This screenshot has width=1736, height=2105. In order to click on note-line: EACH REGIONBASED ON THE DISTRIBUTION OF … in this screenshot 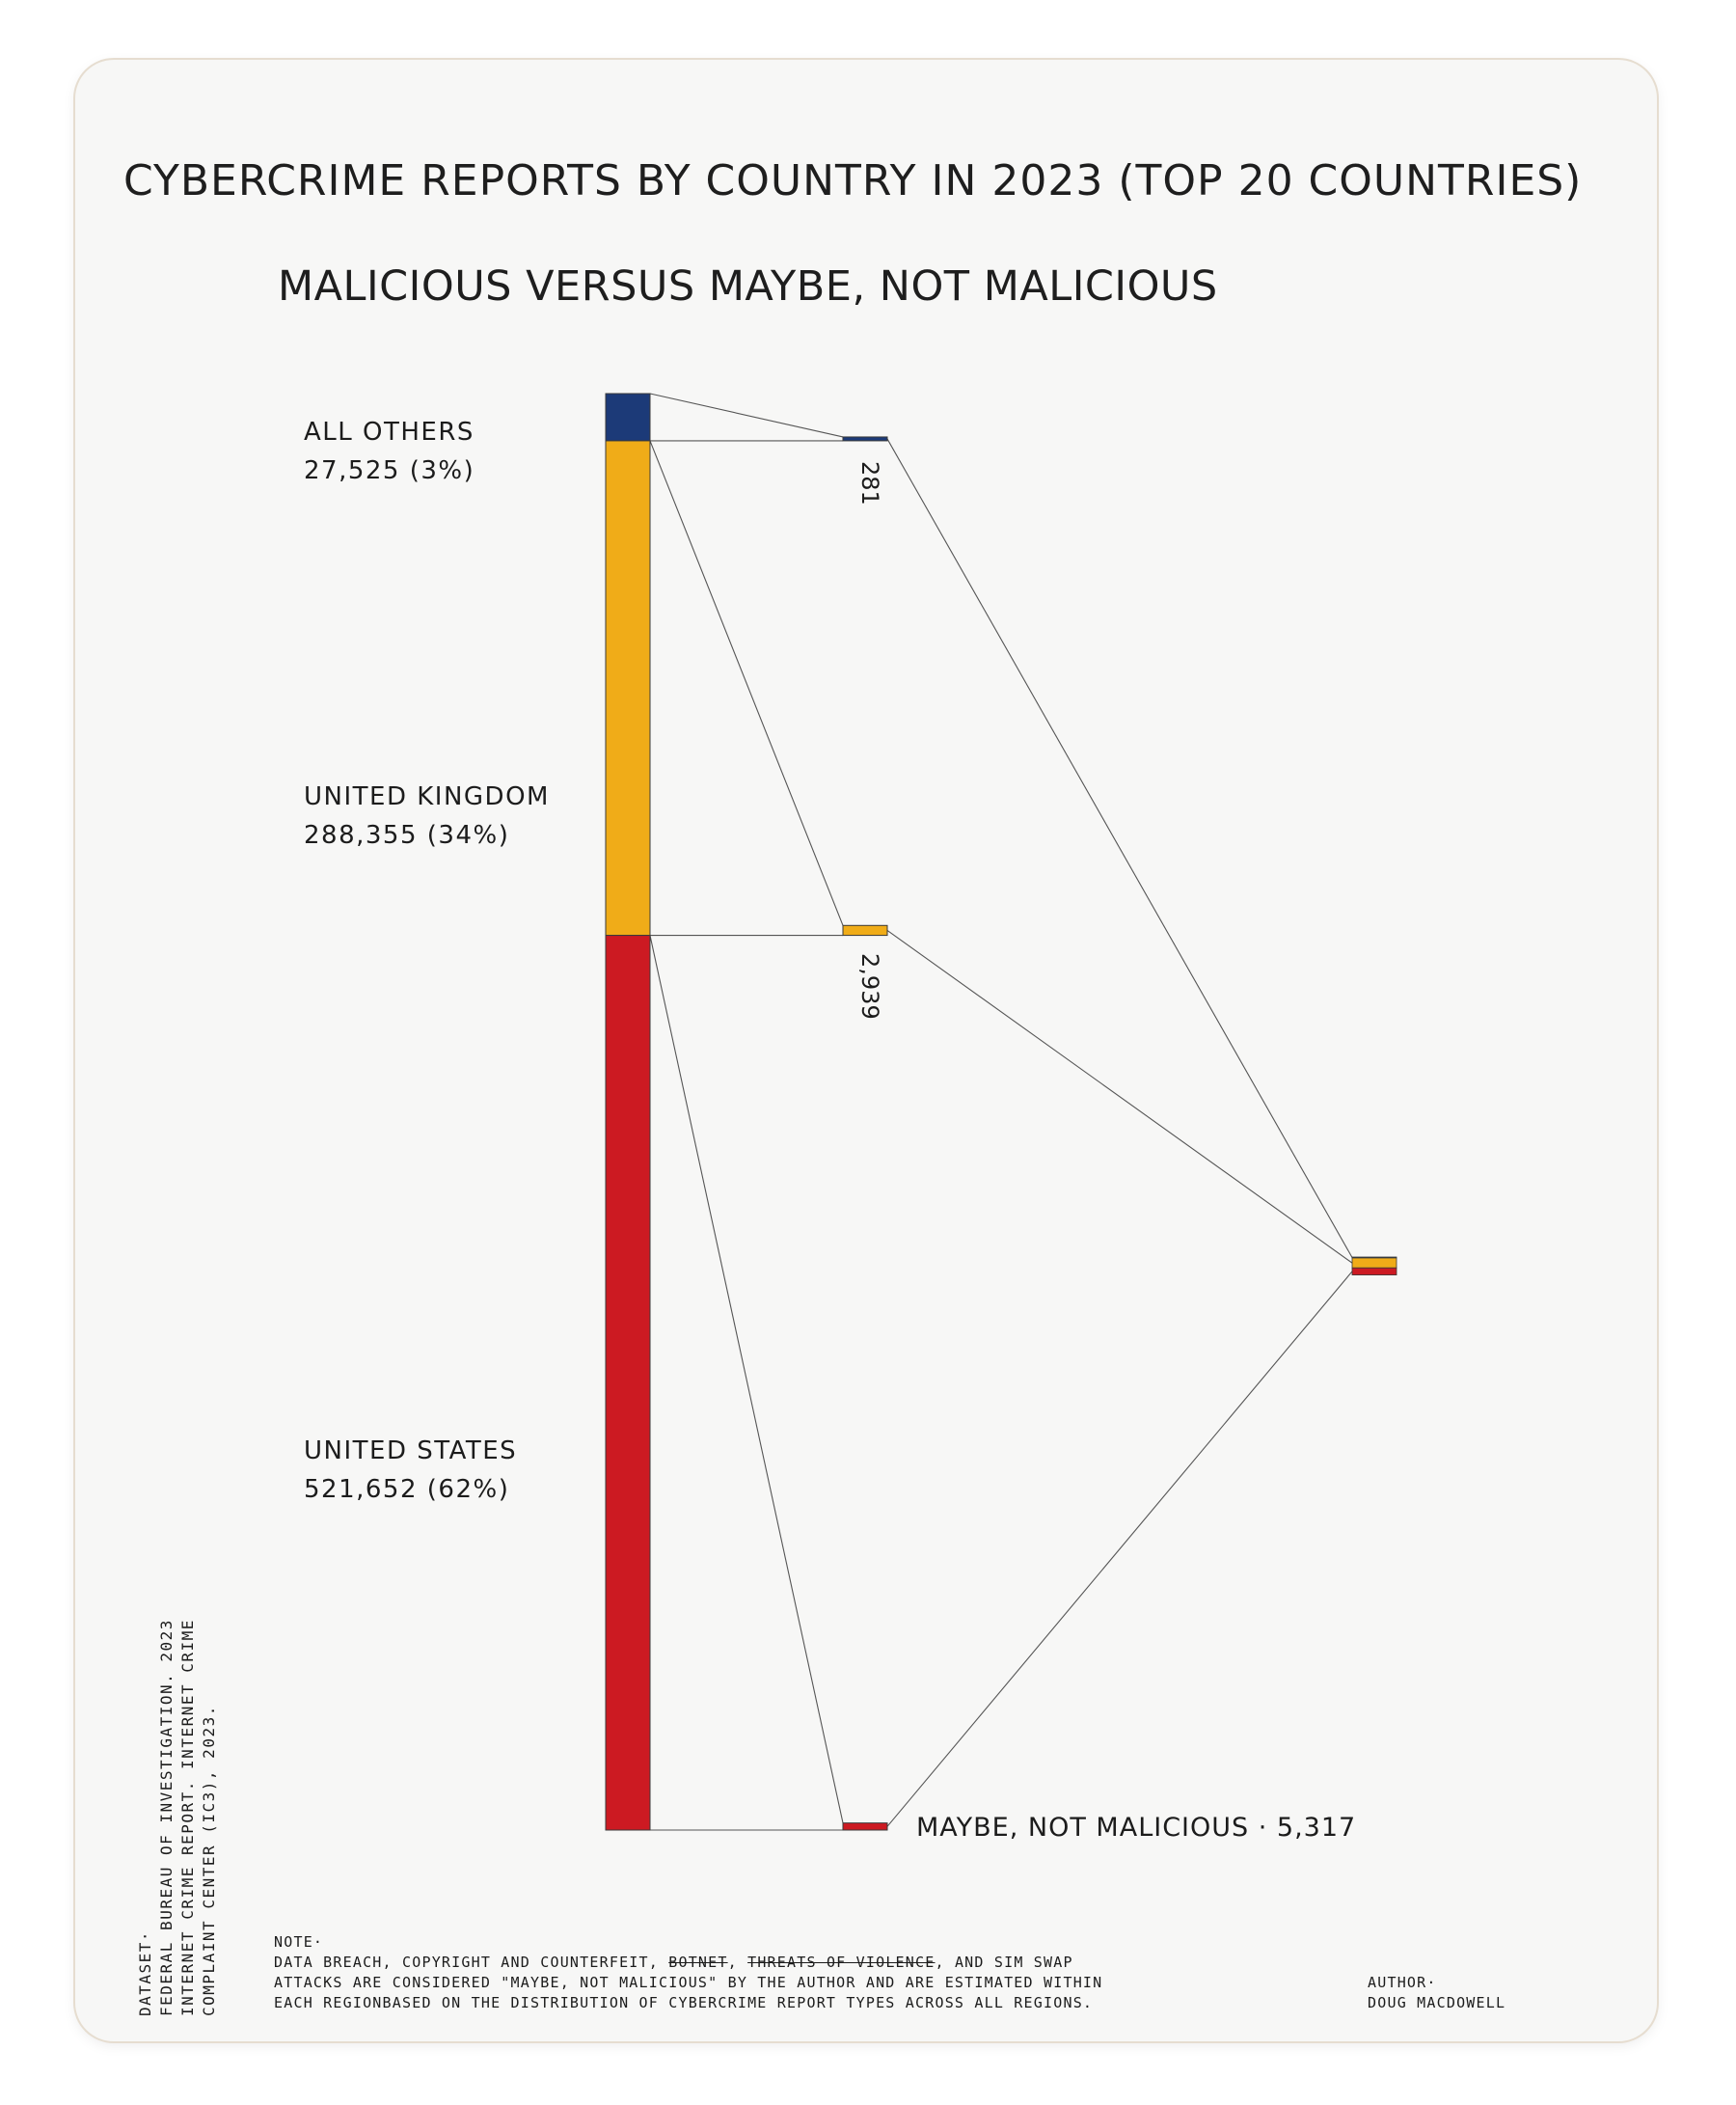, I will do `click(684, 2002)`.